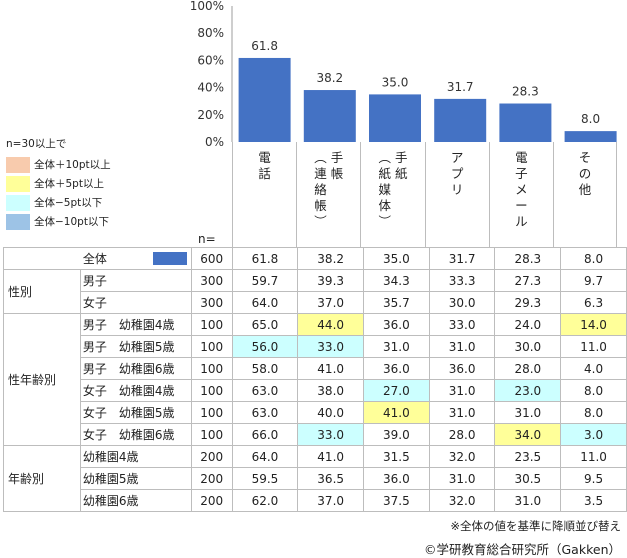  I want to click on legend-title: n=30以上で, so click(36, 144).